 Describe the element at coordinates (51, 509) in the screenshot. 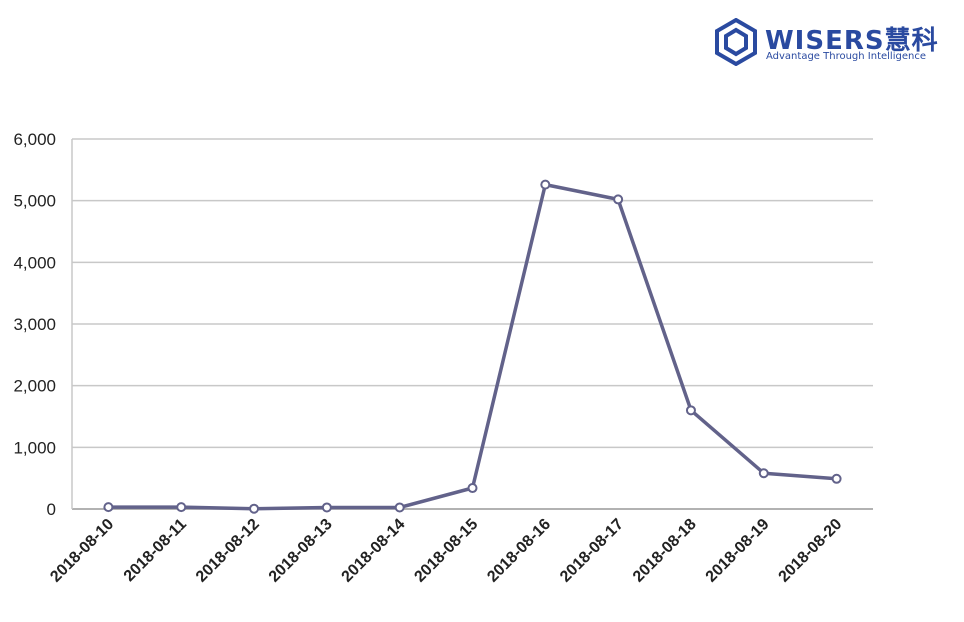

I see `y-tick-label: 0` at that location.